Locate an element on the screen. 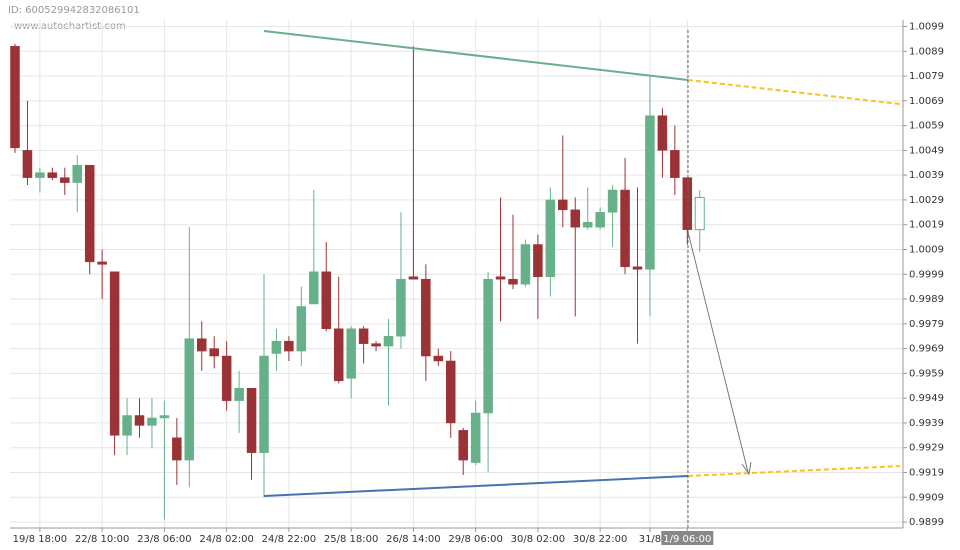 This screenshot has width=960, height=550. x-label-highlight is located at coordinates (687, 538).